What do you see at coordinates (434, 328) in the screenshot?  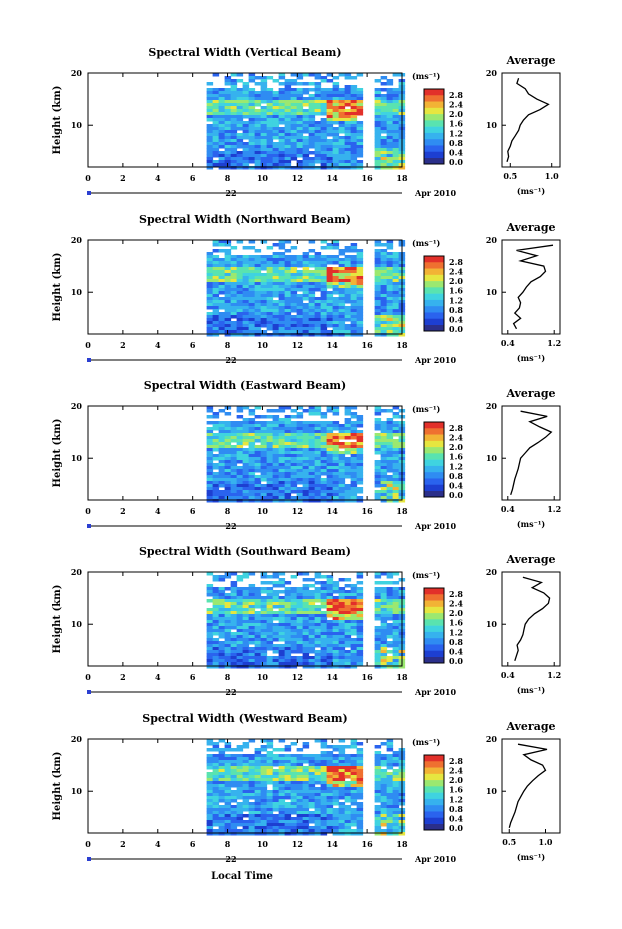 I see `colorbar-segment` at bounding box center [434, 328].